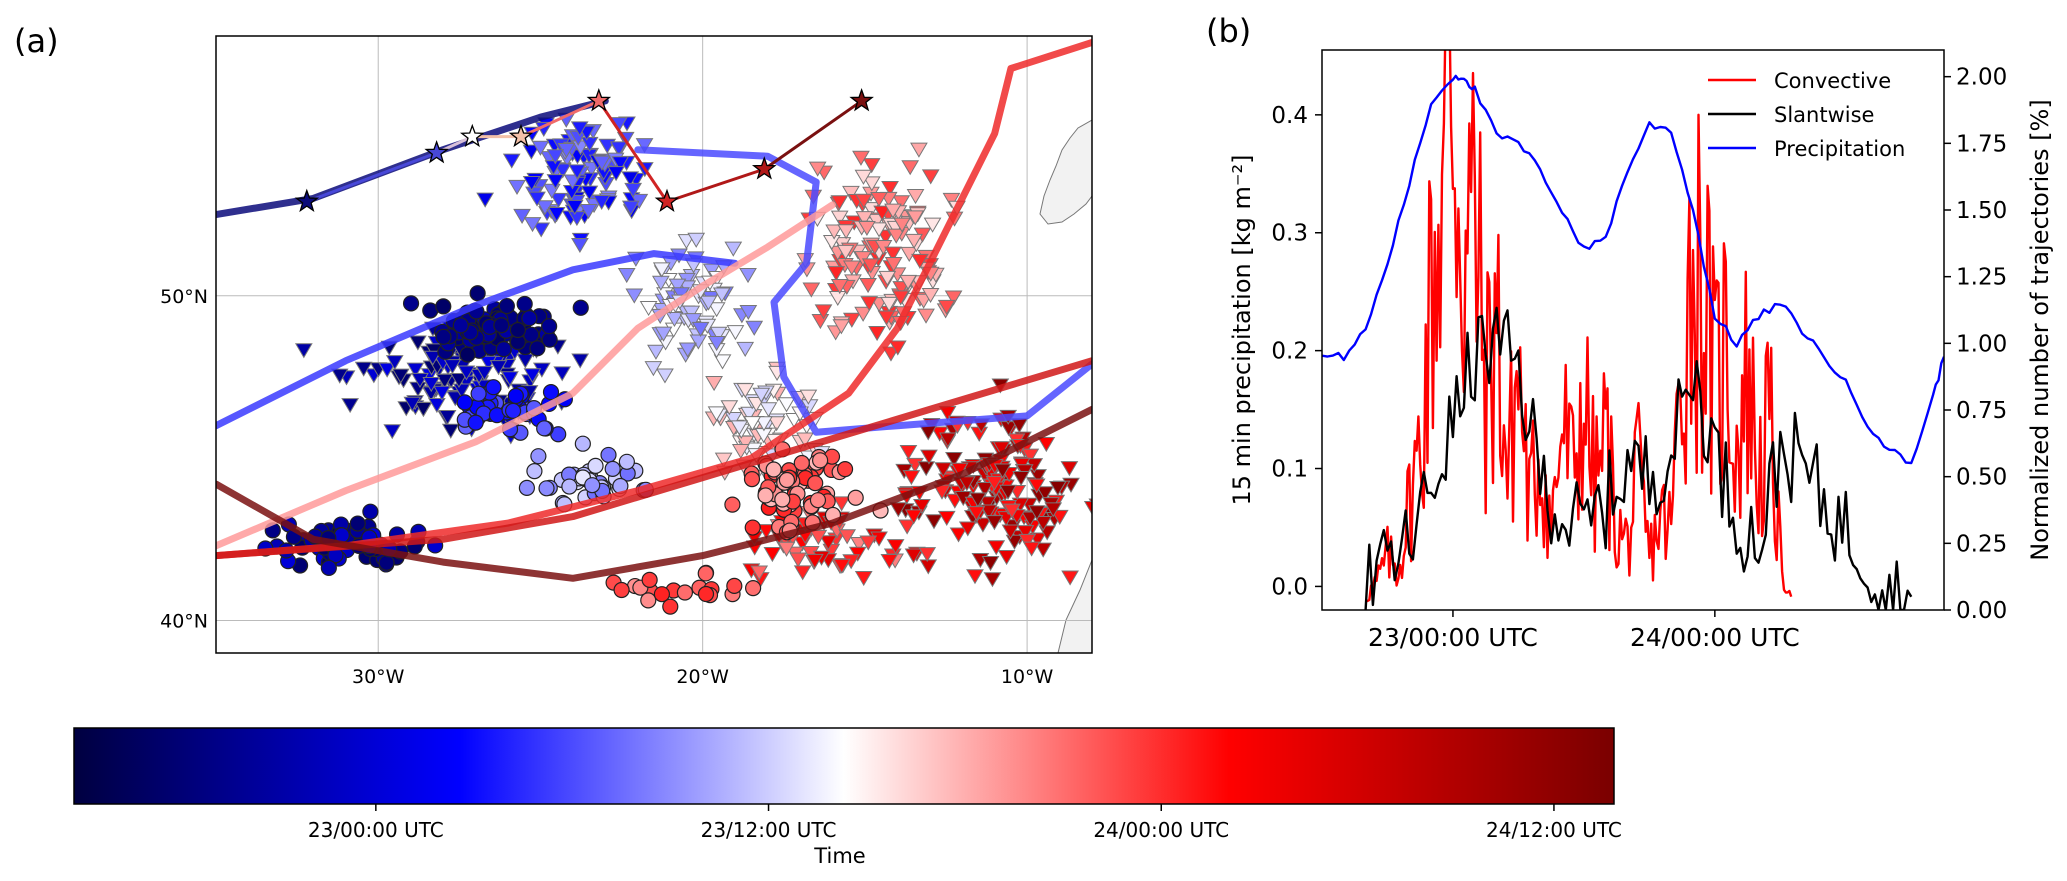 Image resolution: width=2067 pixels, height=881 pixels. I want to click on y-left-tick-label: 0.4, so click(1289, 116).